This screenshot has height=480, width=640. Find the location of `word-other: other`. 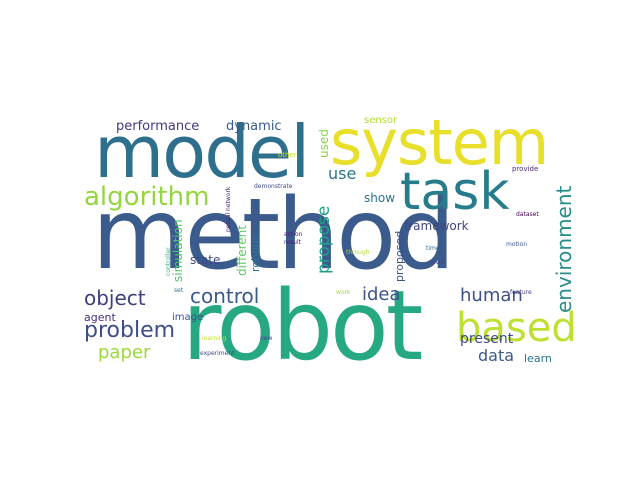

word-other: other is located at coordinates (287, 155).